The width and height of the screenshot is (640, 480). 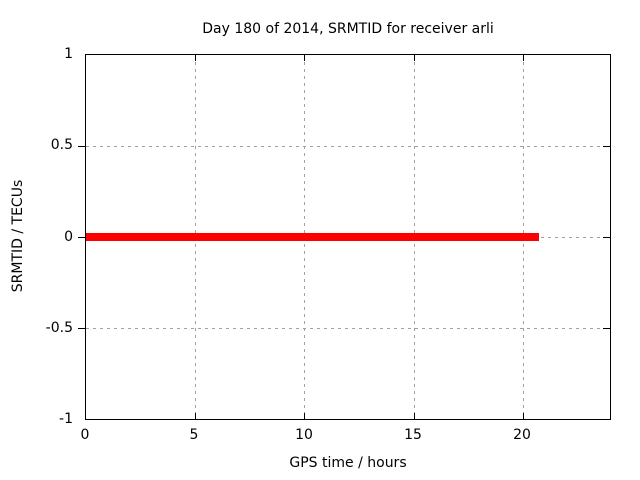 What do you see at coordinates (606, 328) in the screenshot?
I see `tick-mark-right-neg0p5` at bounding box center [606, 328].